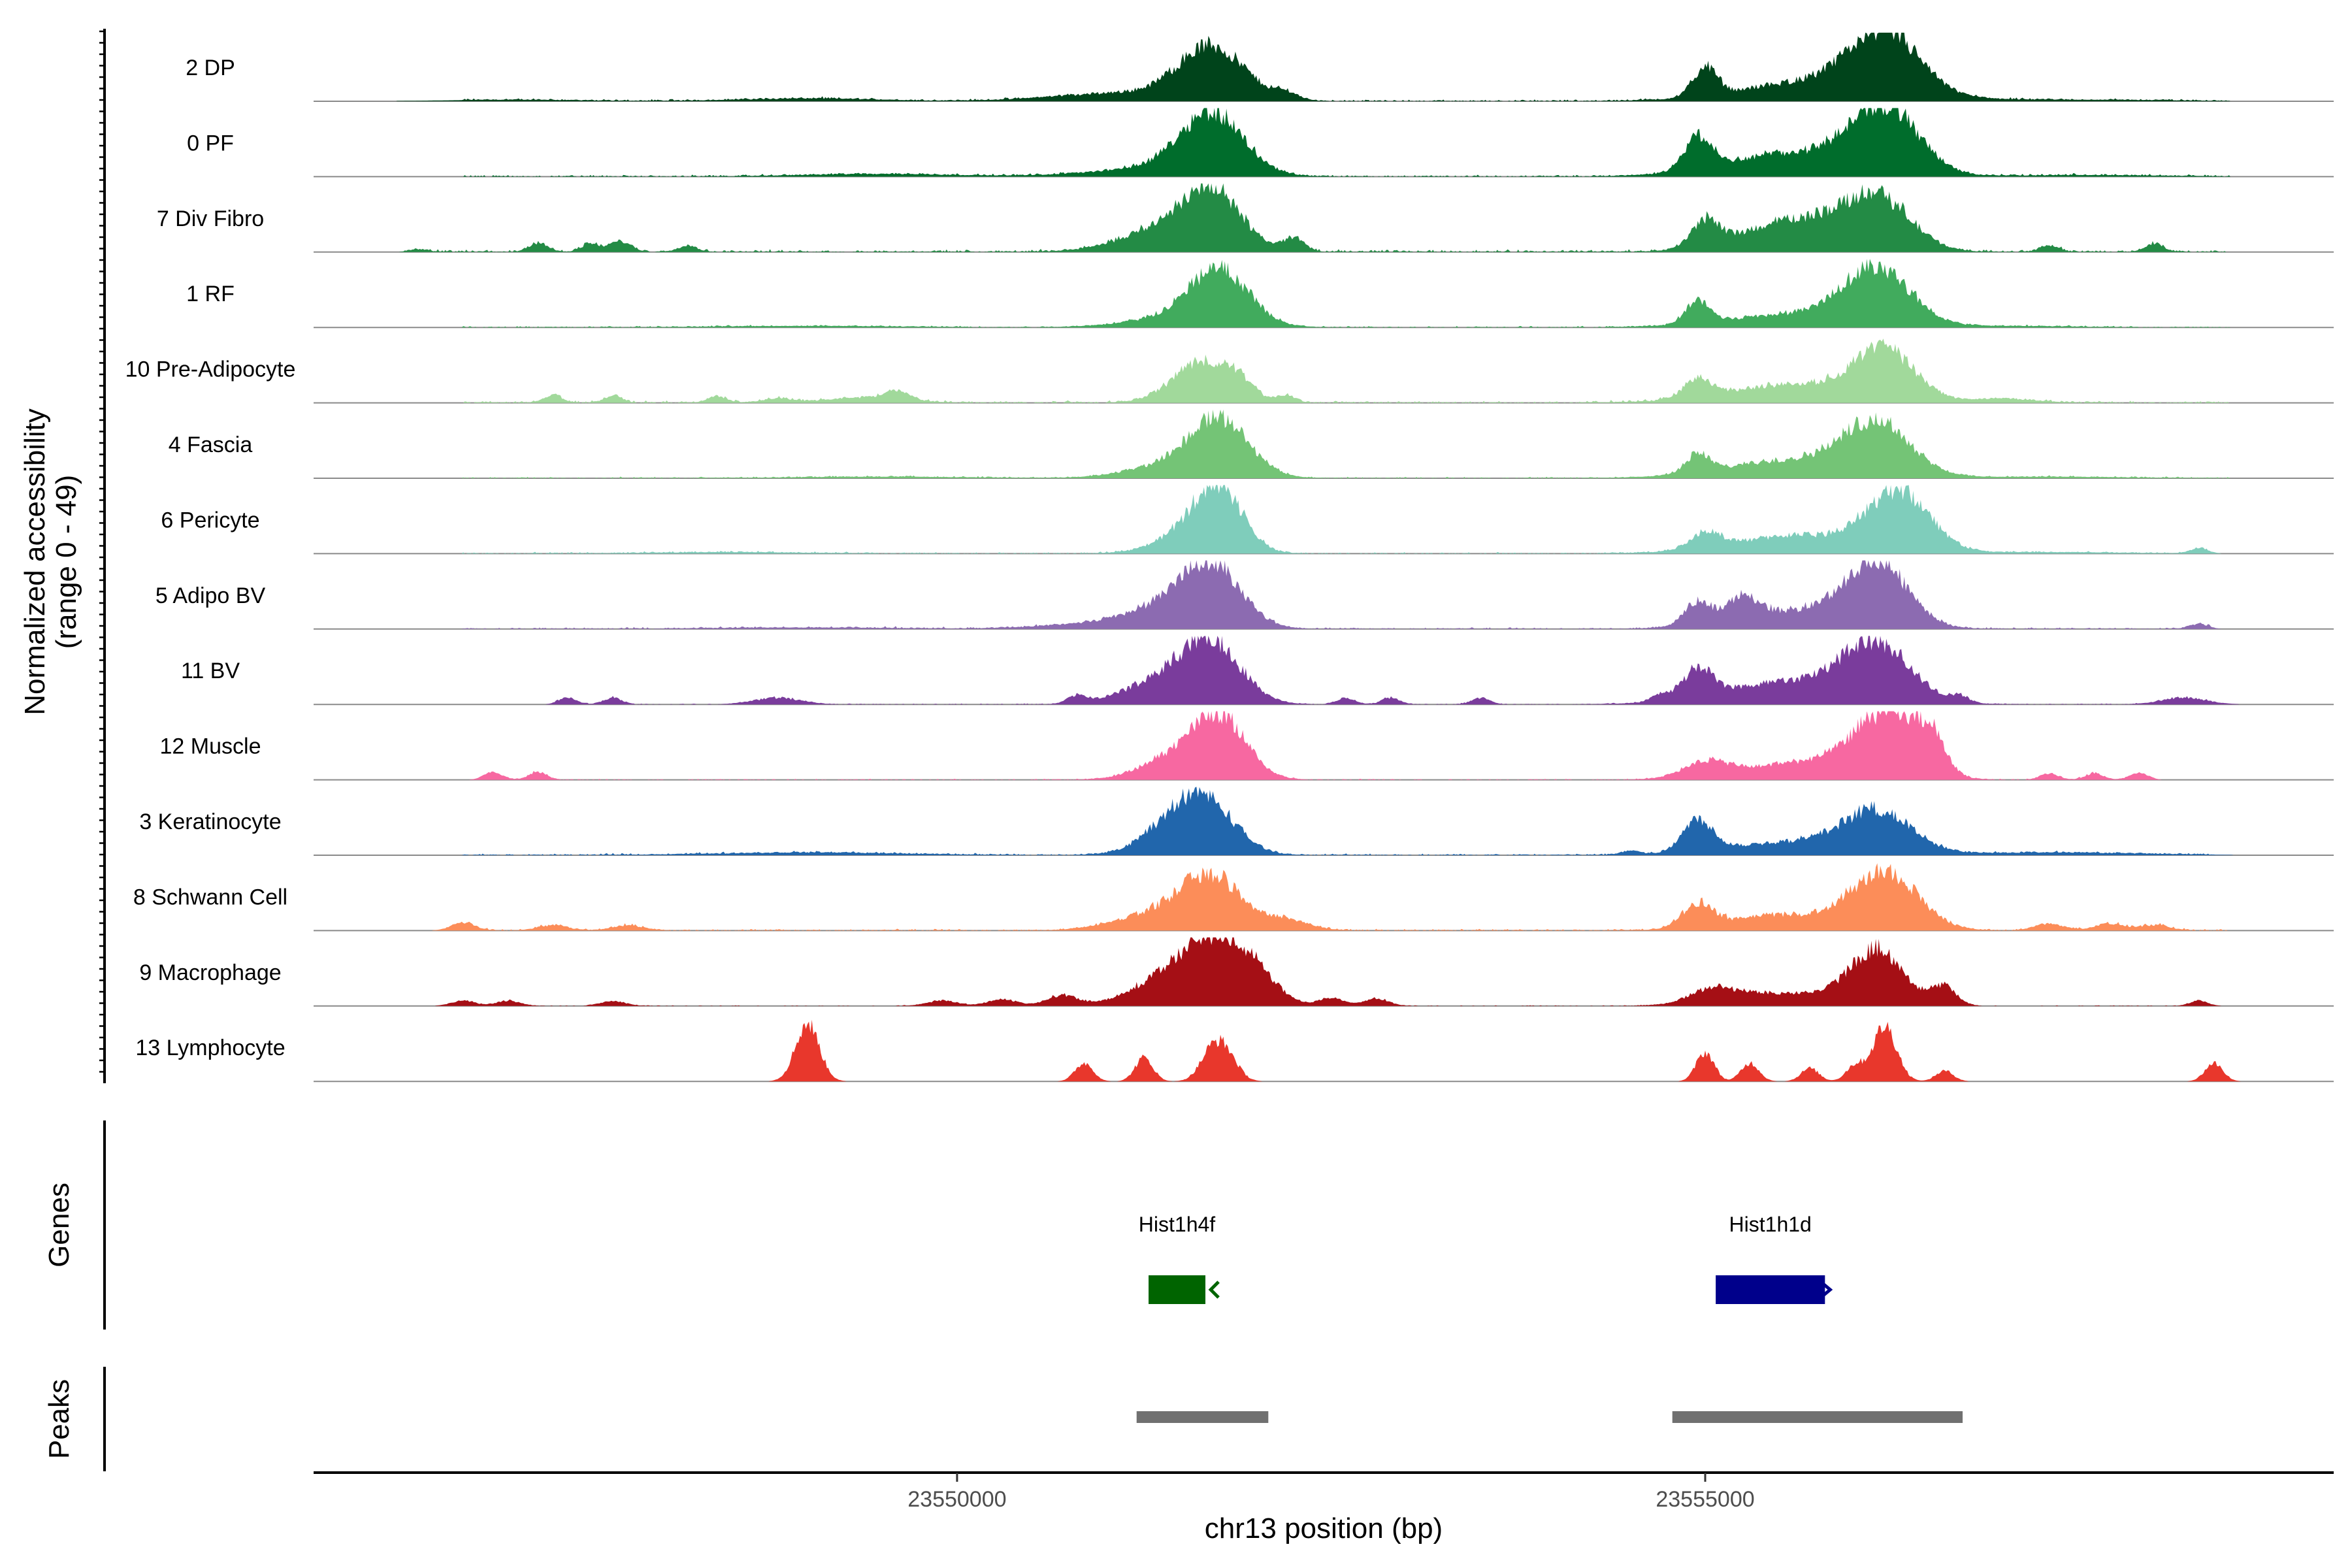 The height and width of the screenshot is (1568, 2352). I want to click on coverage-area-6-pericyte, so click(1324, 519).